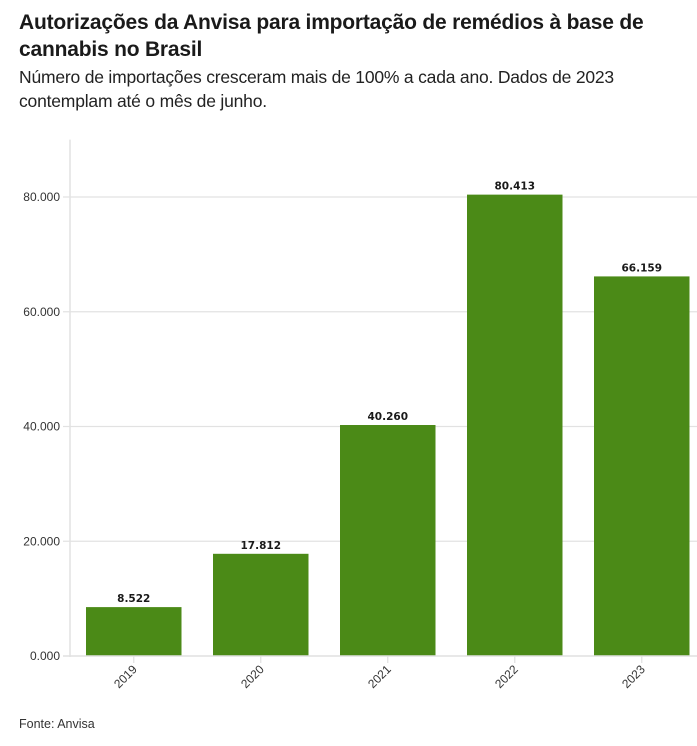 Image resolution: width=697 pixels, height=746 pixels. I want to click on data-label: 40.260, so click(387, 417).